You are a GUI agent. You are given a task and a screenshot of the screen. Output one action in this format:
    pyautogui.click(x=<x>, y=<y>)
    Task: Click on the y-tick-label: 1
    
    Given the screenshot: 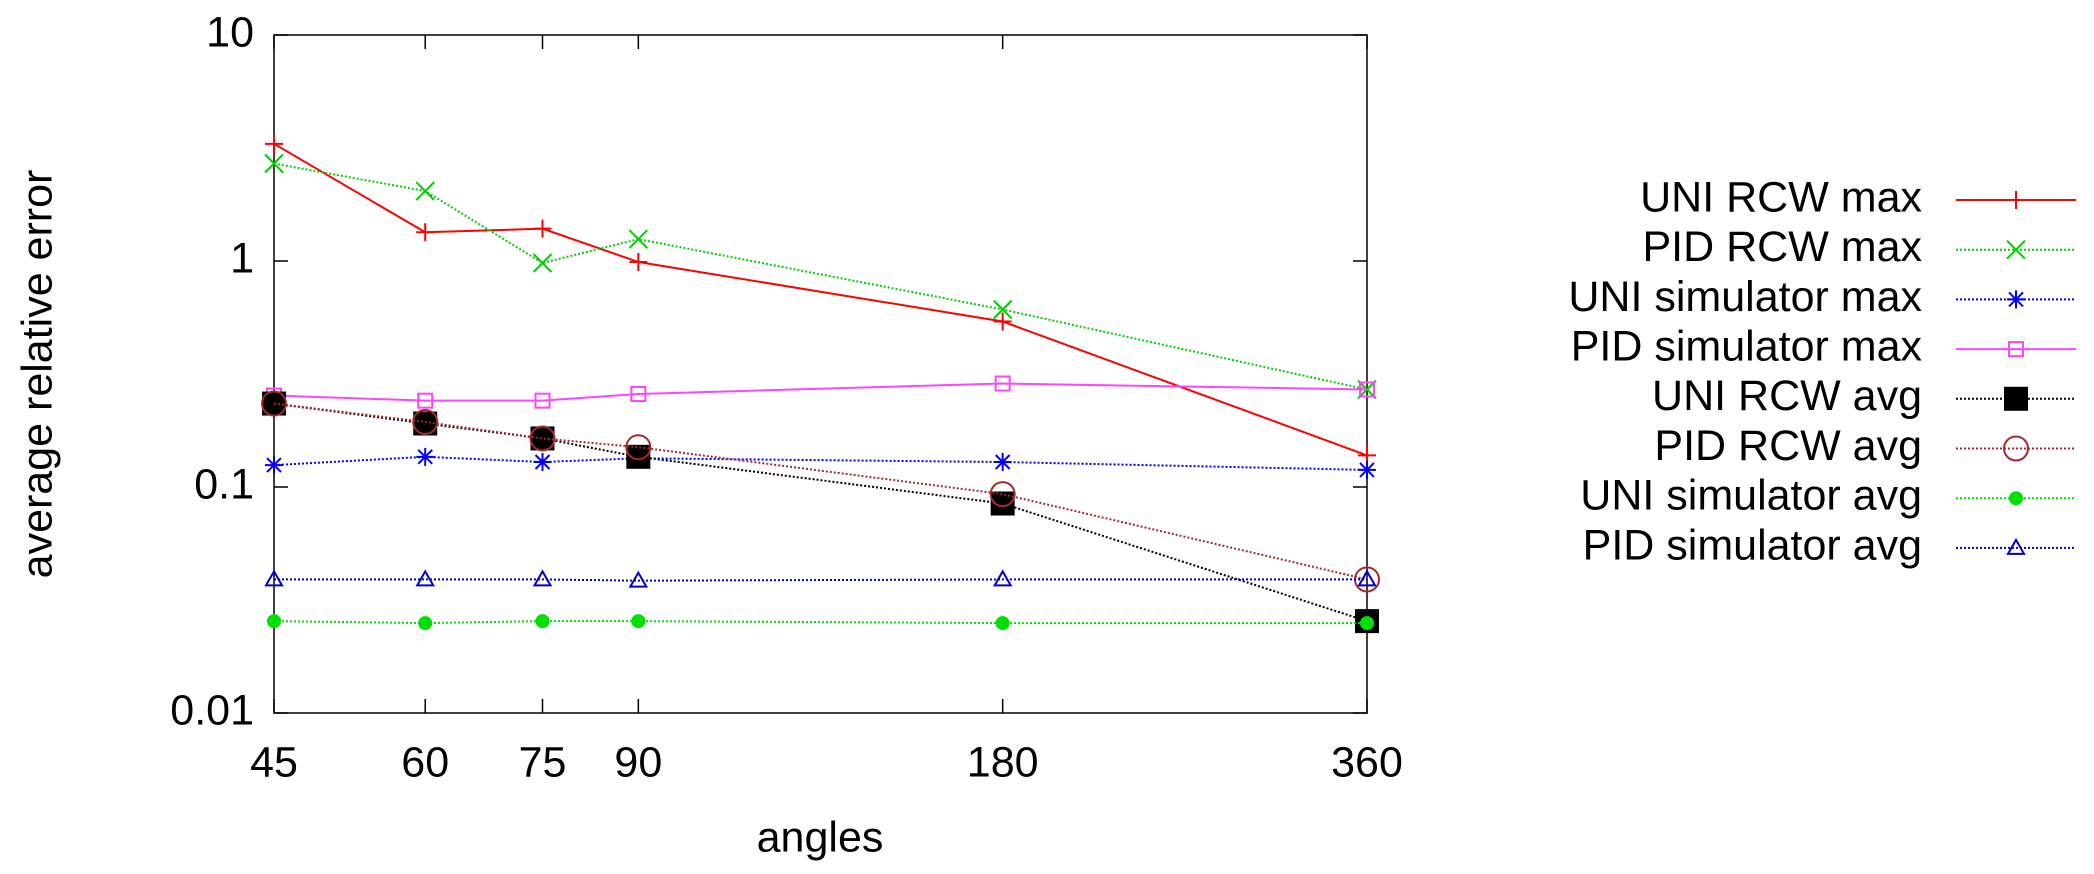 What is the action you would take?
    pyautogui.click(x=242, y=258)
    